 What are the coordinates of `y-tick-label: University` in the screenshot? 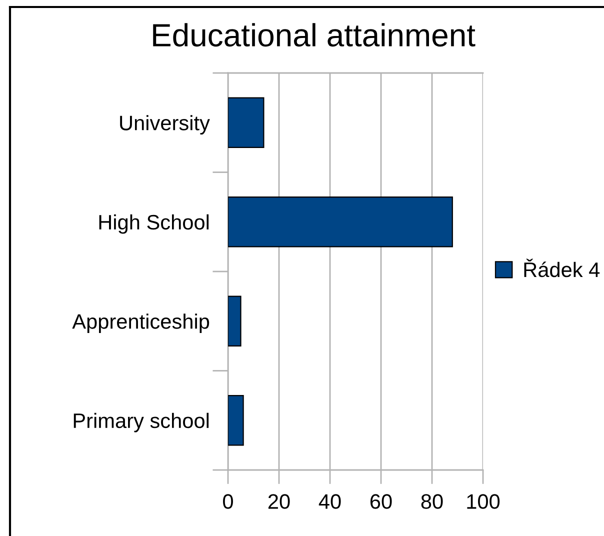 It's located at (165, 124).